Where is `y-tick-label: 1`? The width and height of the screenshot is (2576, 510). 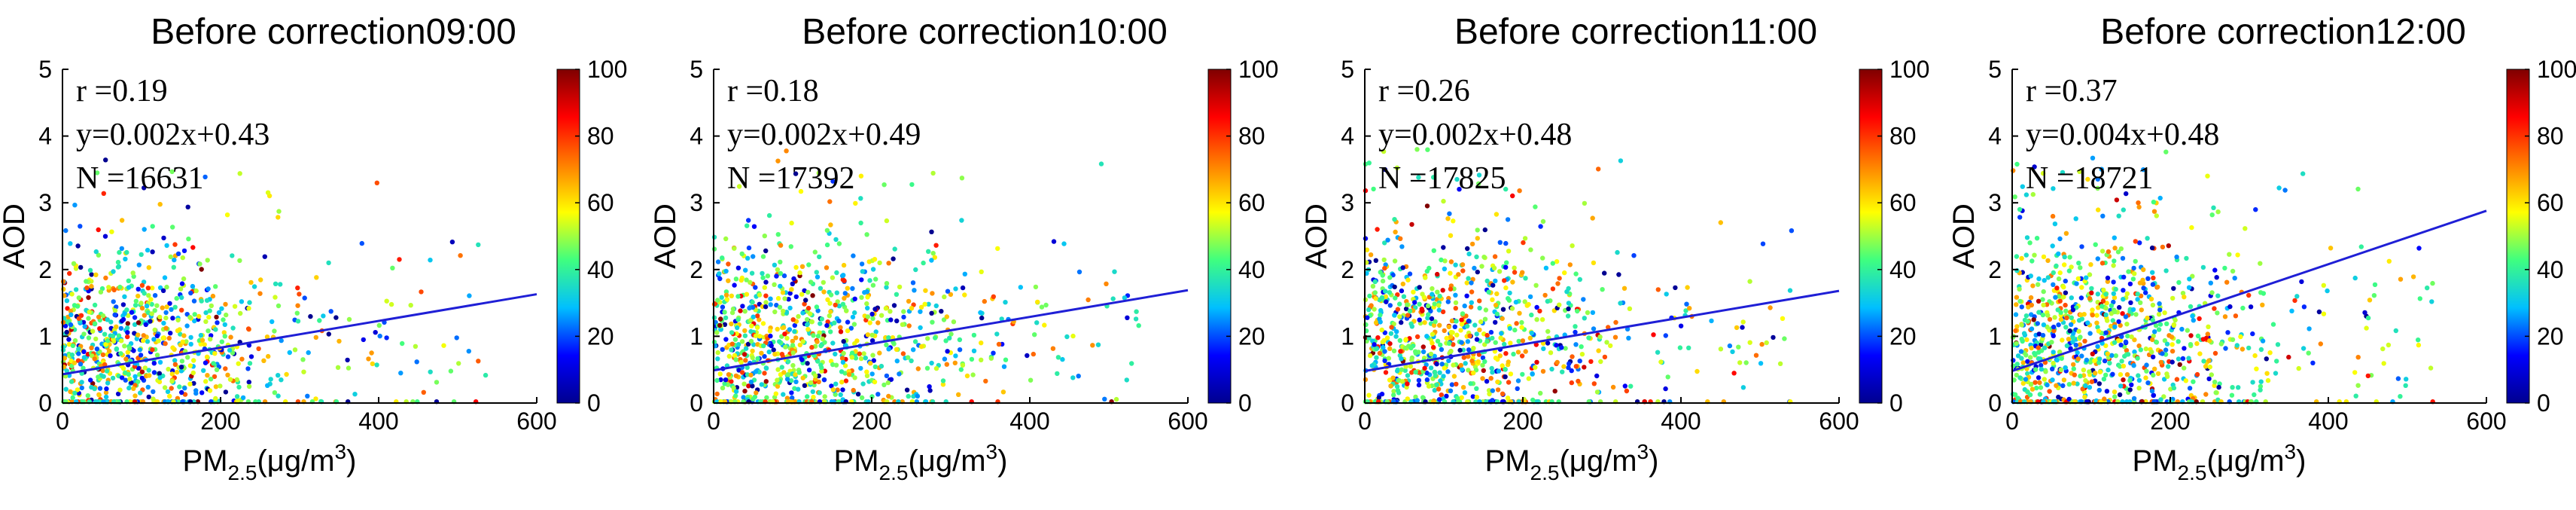
y-tick-label: 1 is located at coordinates (697, 336).